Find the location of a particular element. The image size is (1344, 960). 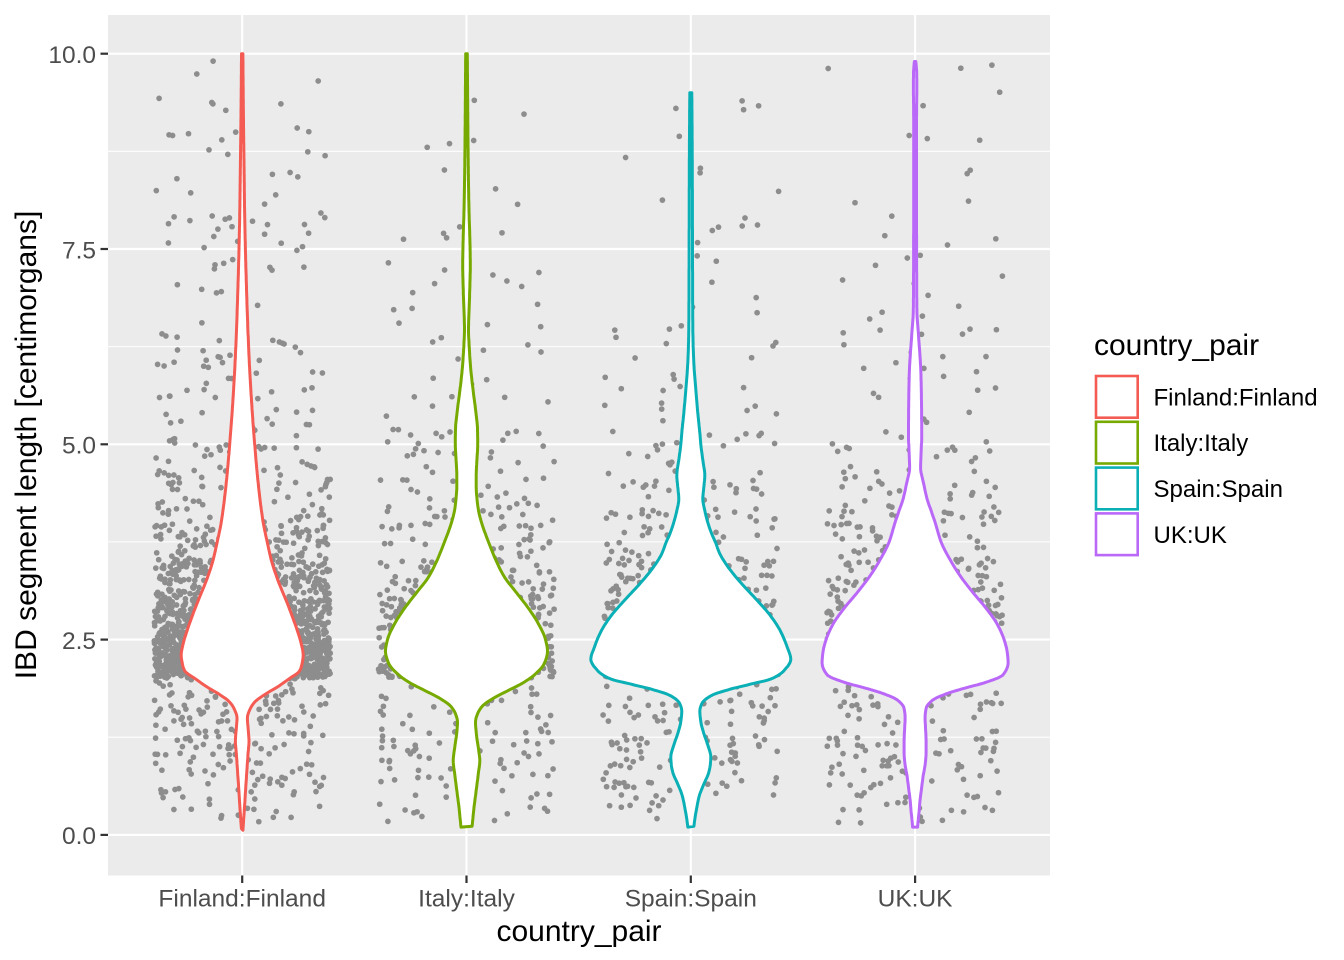

svg-text: 0.0 is located at coordinates (79, 836).